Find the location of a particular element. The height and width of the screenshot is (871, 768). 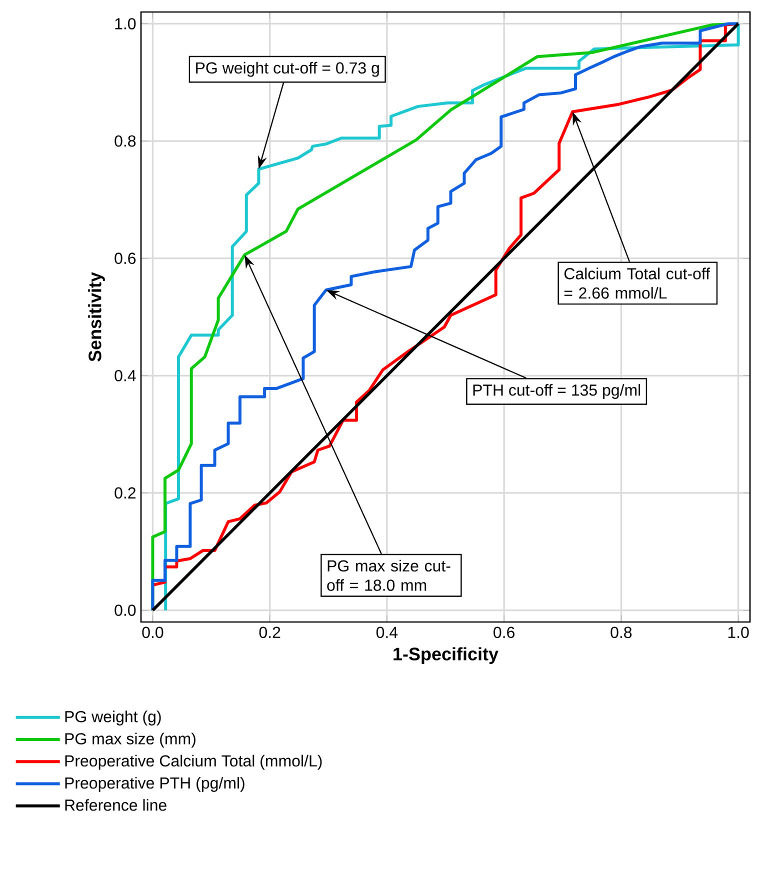

y-tick-label: 1.0 is located at coordinates (125, 24).